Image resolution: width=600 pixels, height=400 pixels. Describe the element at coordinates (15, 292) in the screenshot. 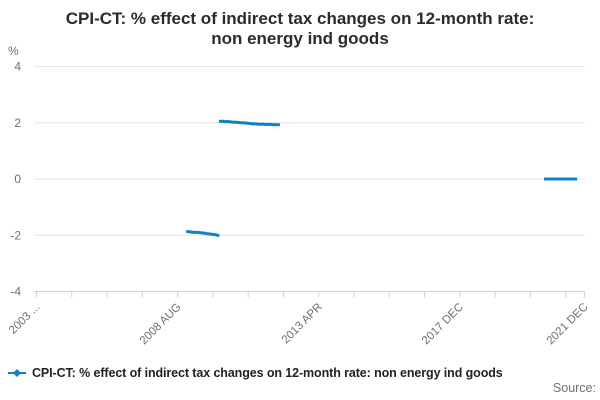

I see `y-tick-label: -4` at that location.